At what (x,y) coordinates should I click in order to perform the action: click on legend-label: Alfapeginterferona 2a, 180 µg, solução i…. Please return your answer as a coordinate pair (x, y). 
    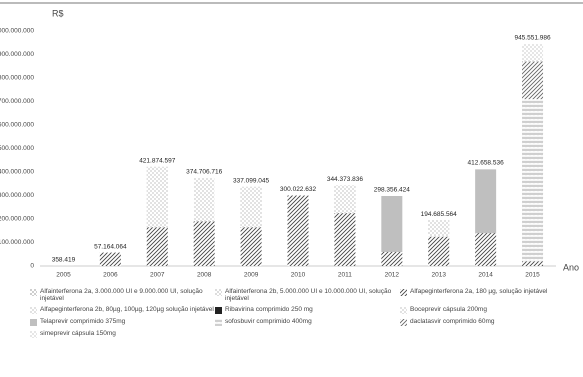
    Looking at the image, I should click on (479, 291).